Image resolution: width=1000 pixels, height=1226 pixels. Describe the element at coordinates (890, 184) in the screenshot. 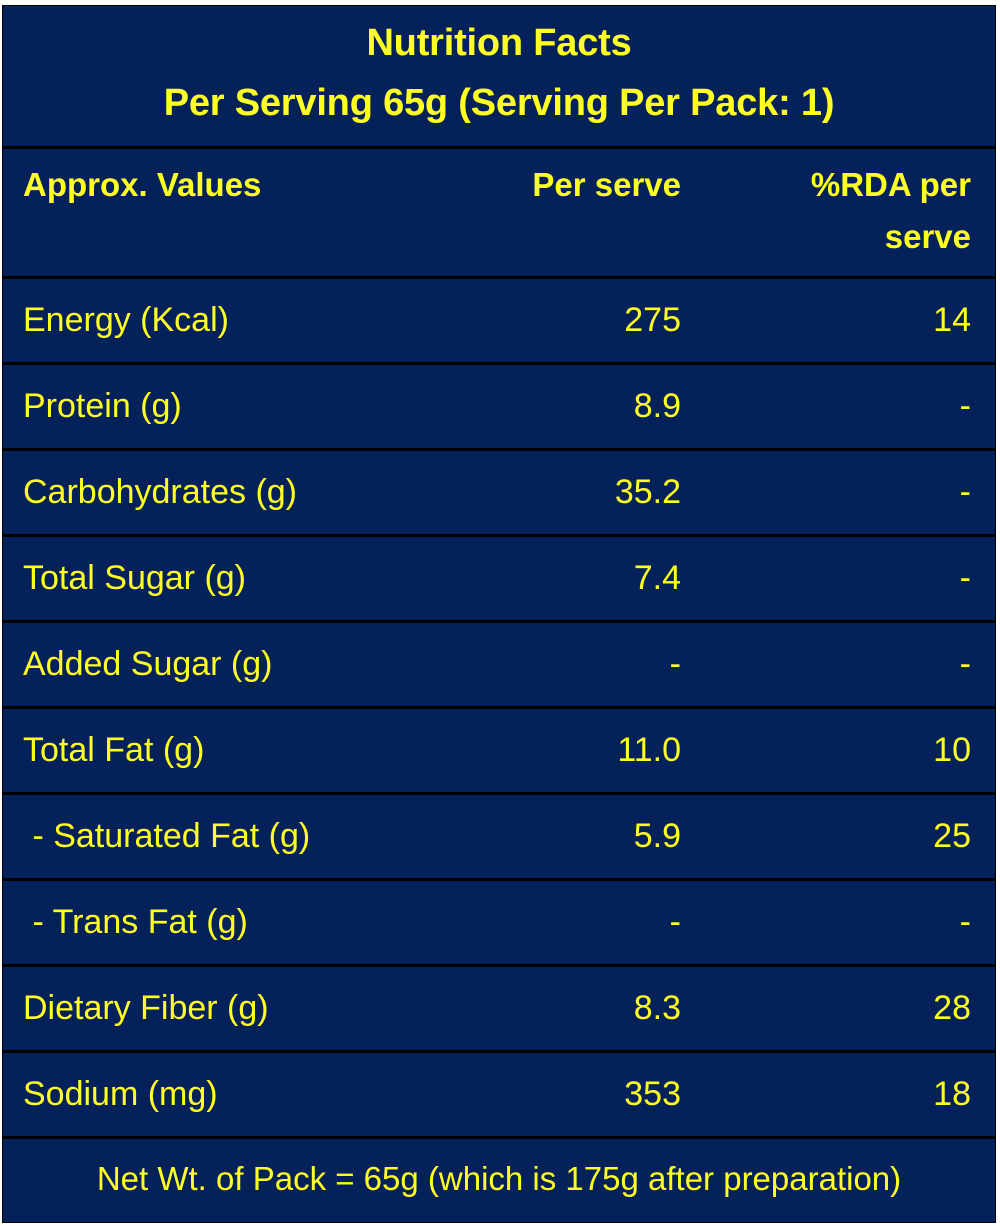

I see `column-header-rda-line1: %RDA per` at that location.